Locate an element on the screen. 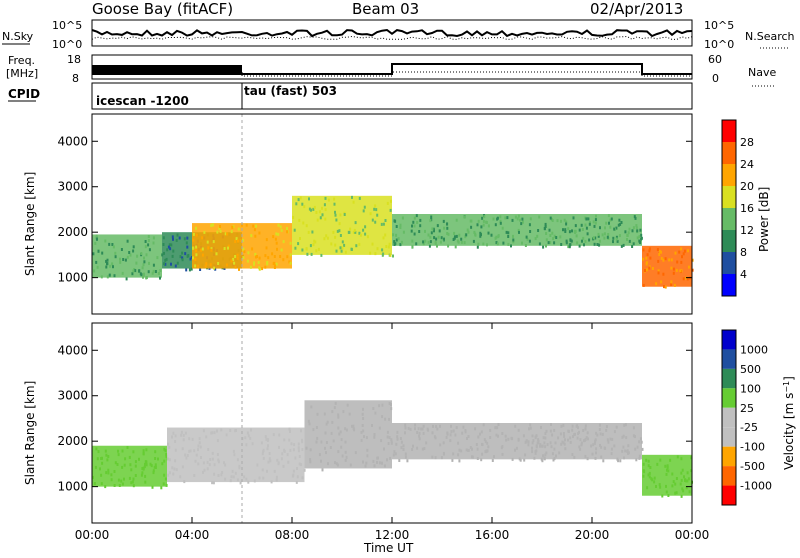  time-xtick-label: 00:00 is located at coordinates (92, 535).